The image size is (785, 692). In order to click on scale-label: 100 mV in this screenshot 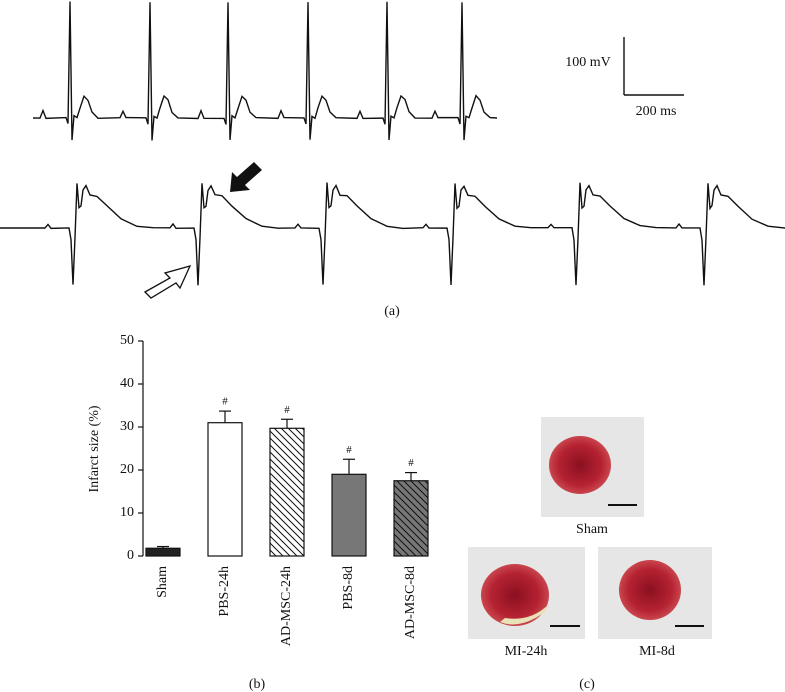, I will do `click(588, 62)`.